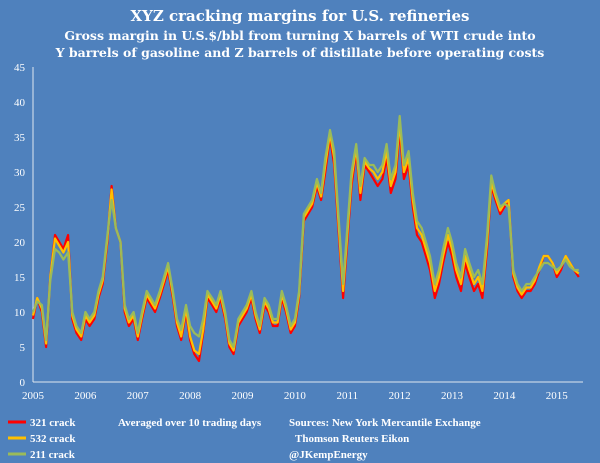  Describe the element at coordinates (53, 439) in the screenshot. I see `legend-label-532: 532 crack` at that location.